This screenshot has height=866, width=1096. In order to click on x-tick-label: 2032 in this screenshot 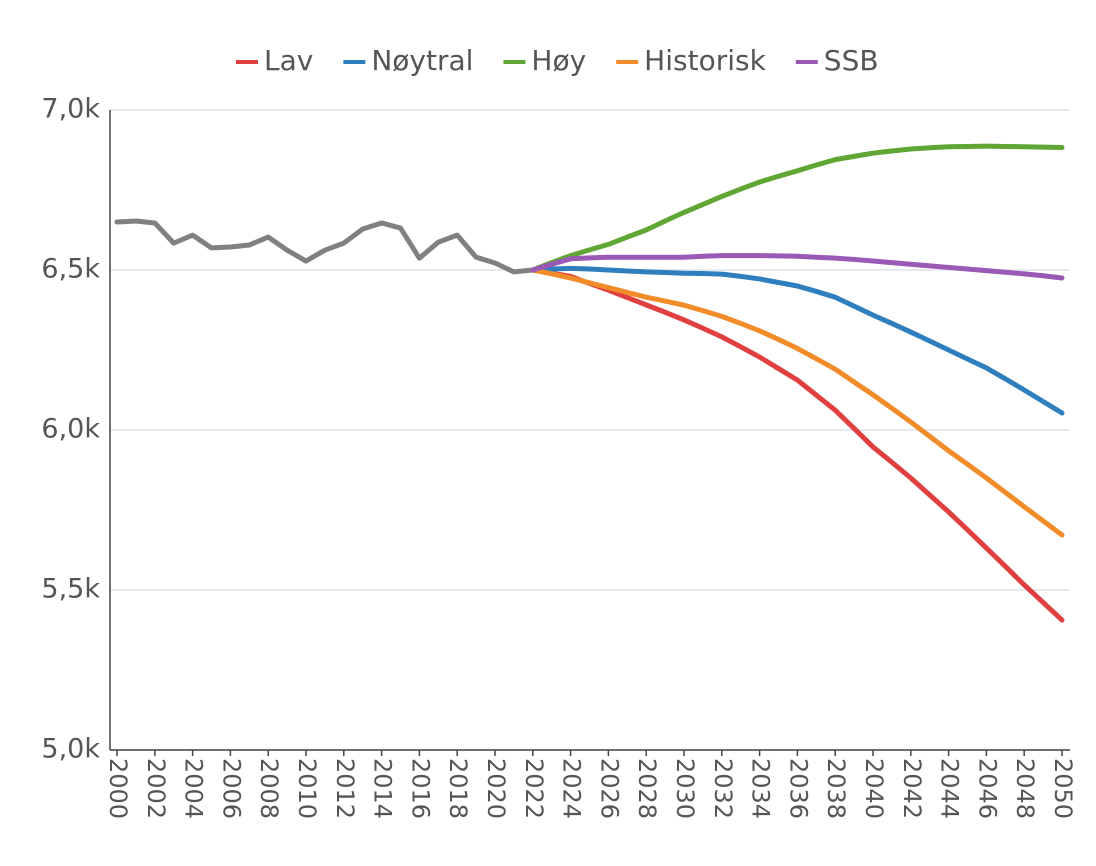, I will do `click(723, 788)`.